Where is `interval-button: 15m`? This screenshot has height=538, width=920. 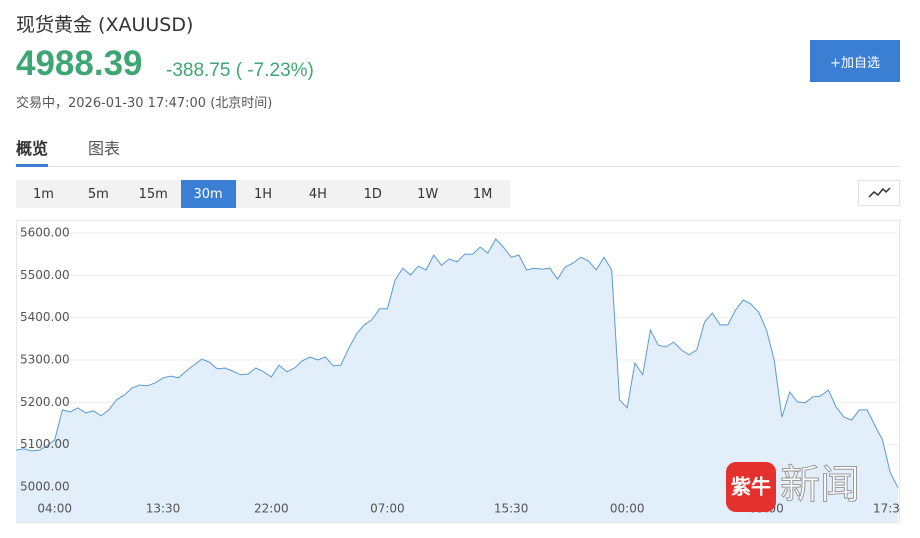 interval-button: 15m is located at coordinates (153, 194).